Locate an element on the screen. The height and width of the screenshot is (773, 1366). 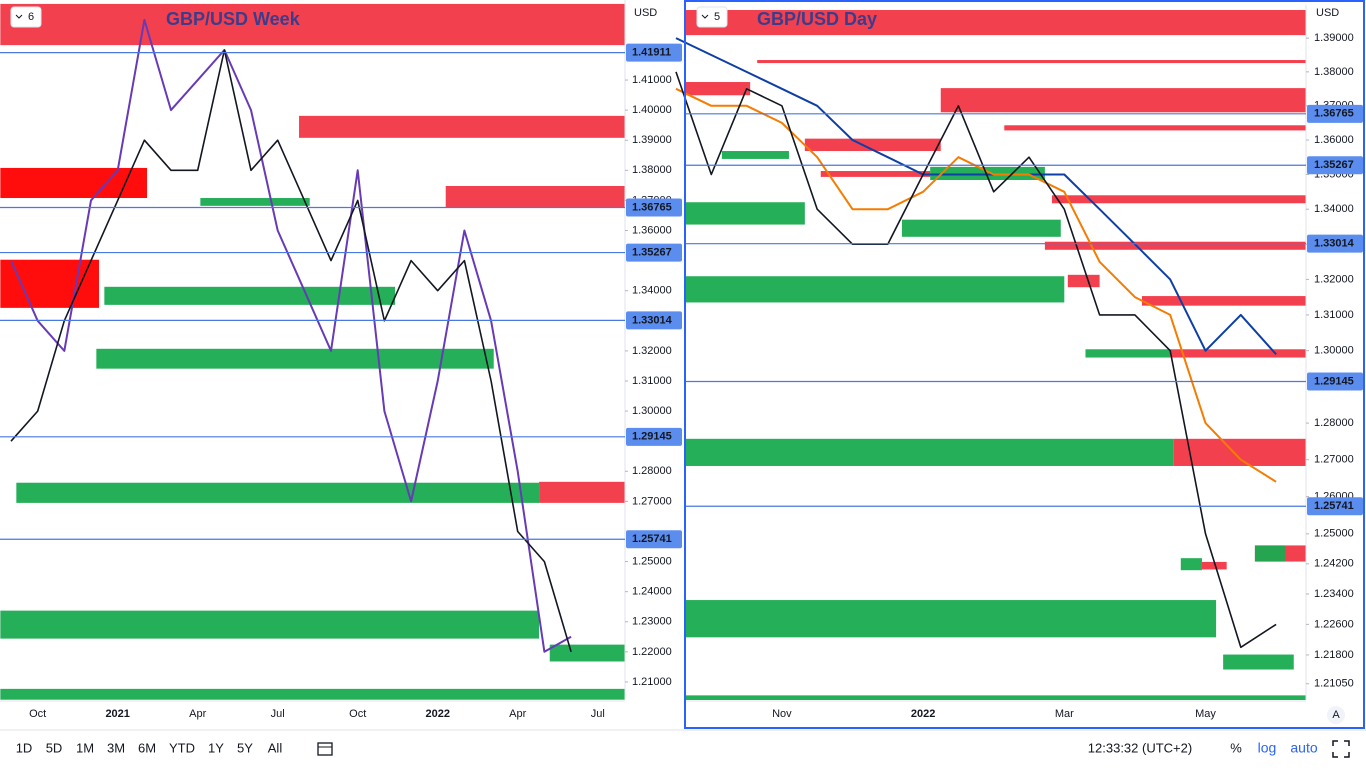
corner-button is located at coordinates (1336, 715).